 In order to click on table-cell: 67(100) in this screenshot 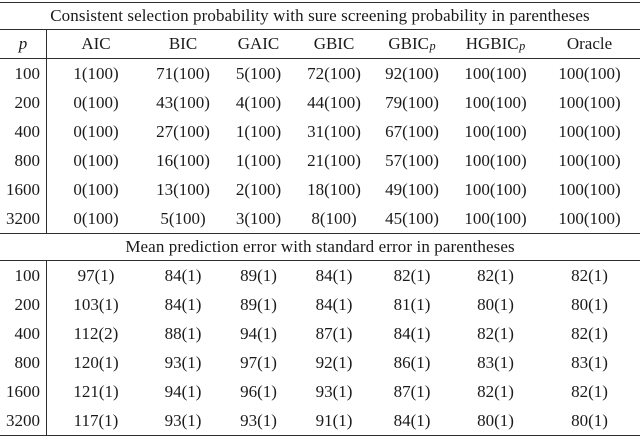, I will do `click(412, 131)`.